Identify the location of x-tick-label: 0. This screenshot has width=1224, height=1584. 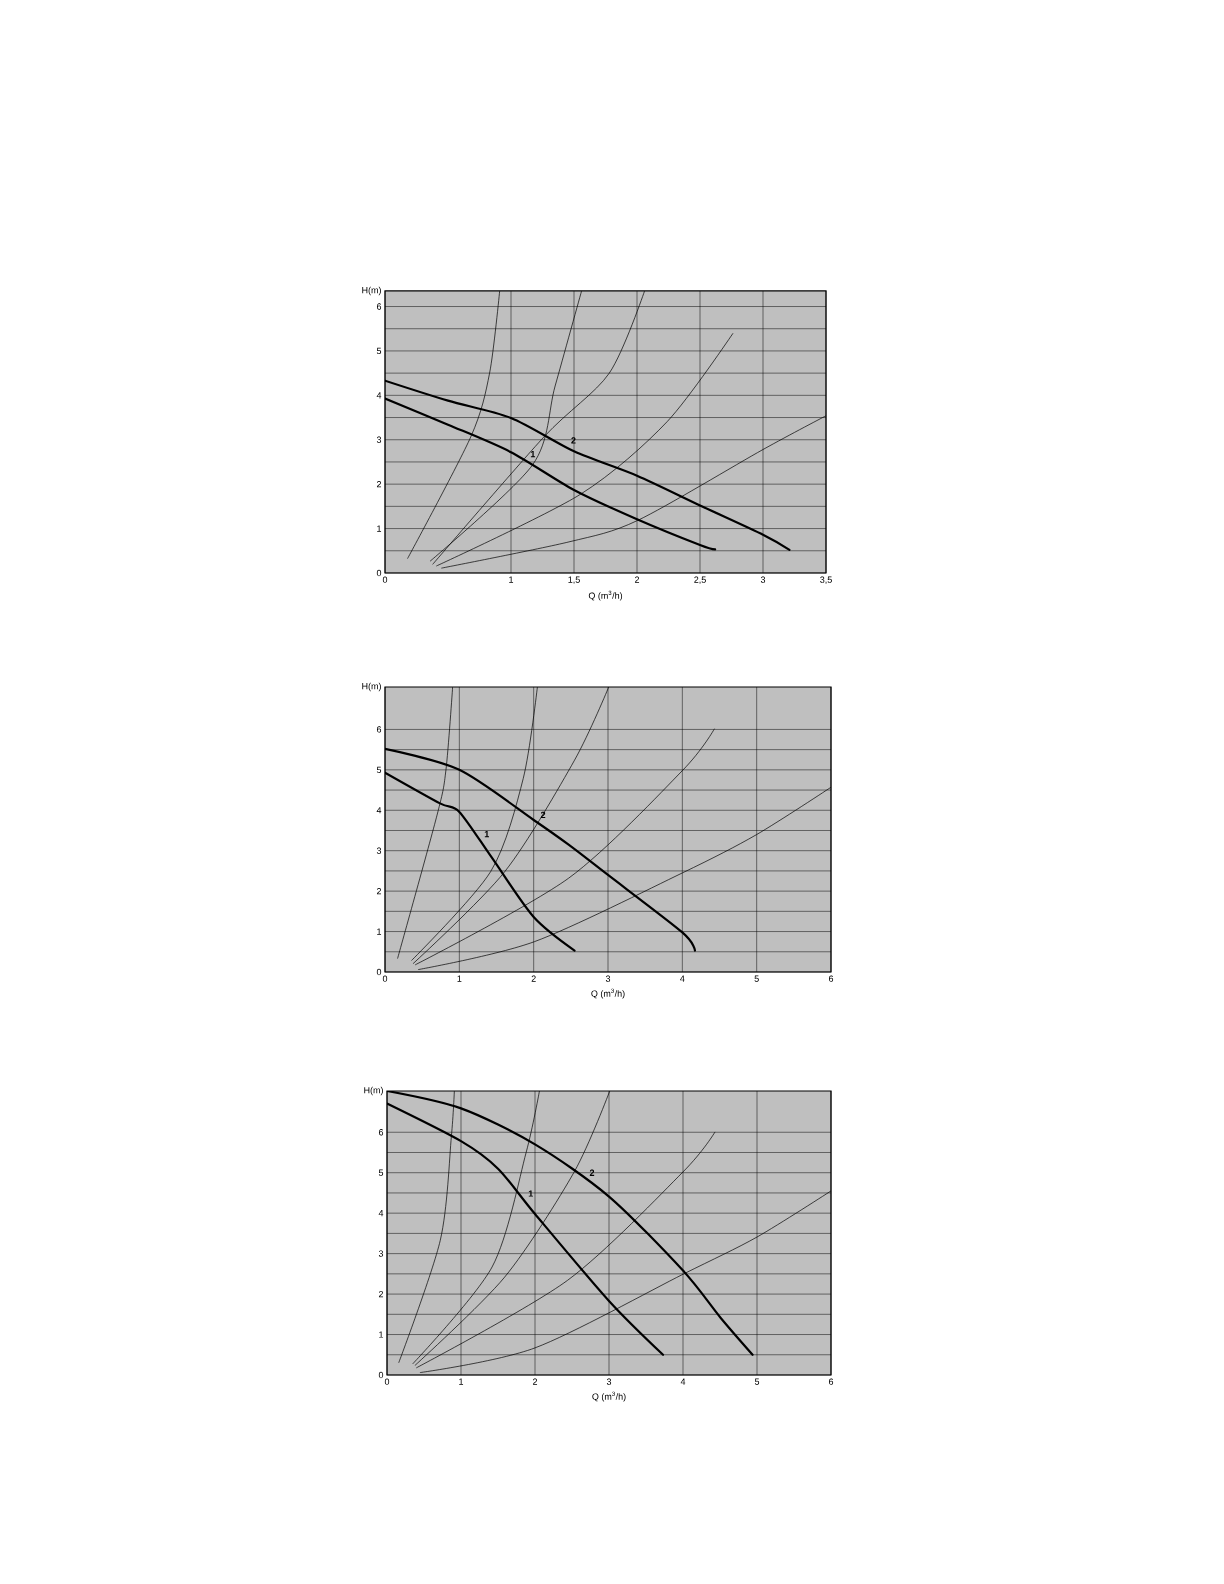
(387, 1381).